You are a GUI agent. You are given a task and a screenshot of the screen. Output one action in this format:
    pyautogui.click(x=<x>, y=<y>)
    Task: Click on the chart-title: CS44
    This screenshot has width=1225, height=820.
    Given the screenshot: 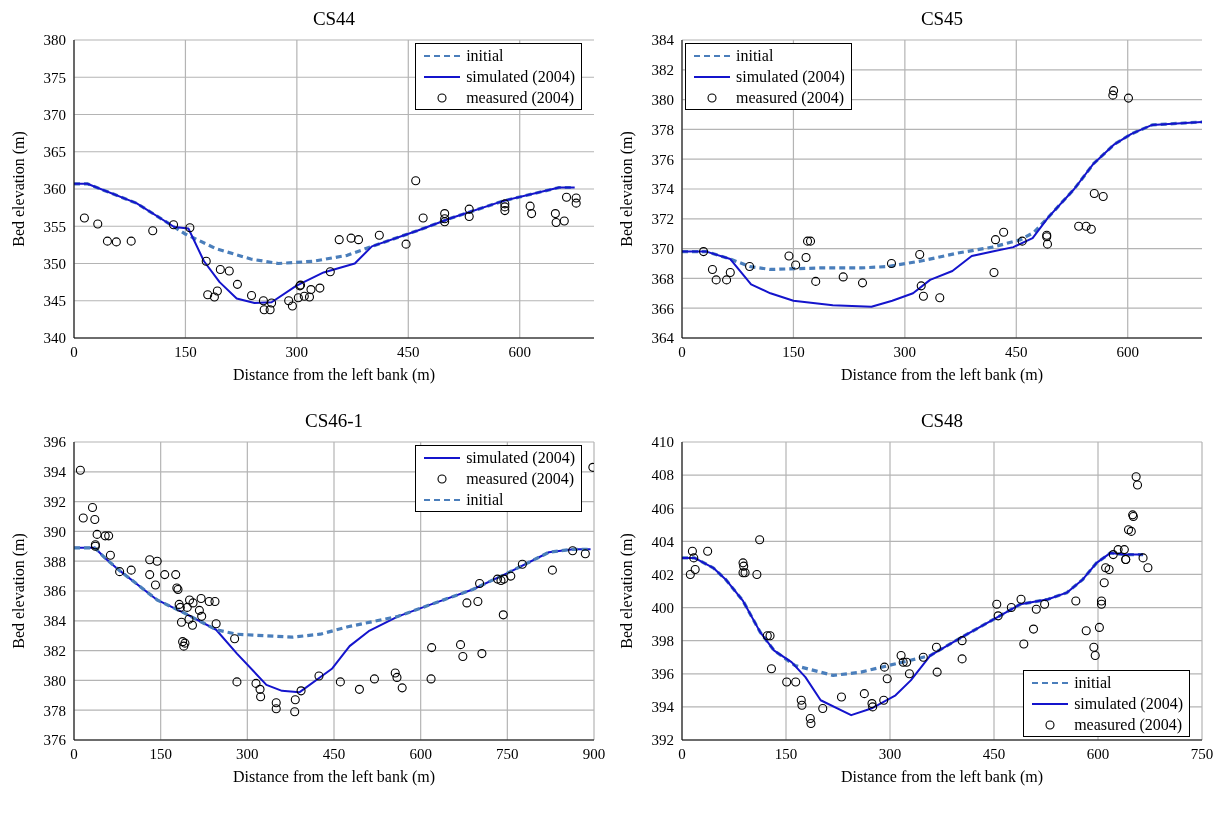 What is the action you would take?
    pyautogui.click(x=334, y=19)
    